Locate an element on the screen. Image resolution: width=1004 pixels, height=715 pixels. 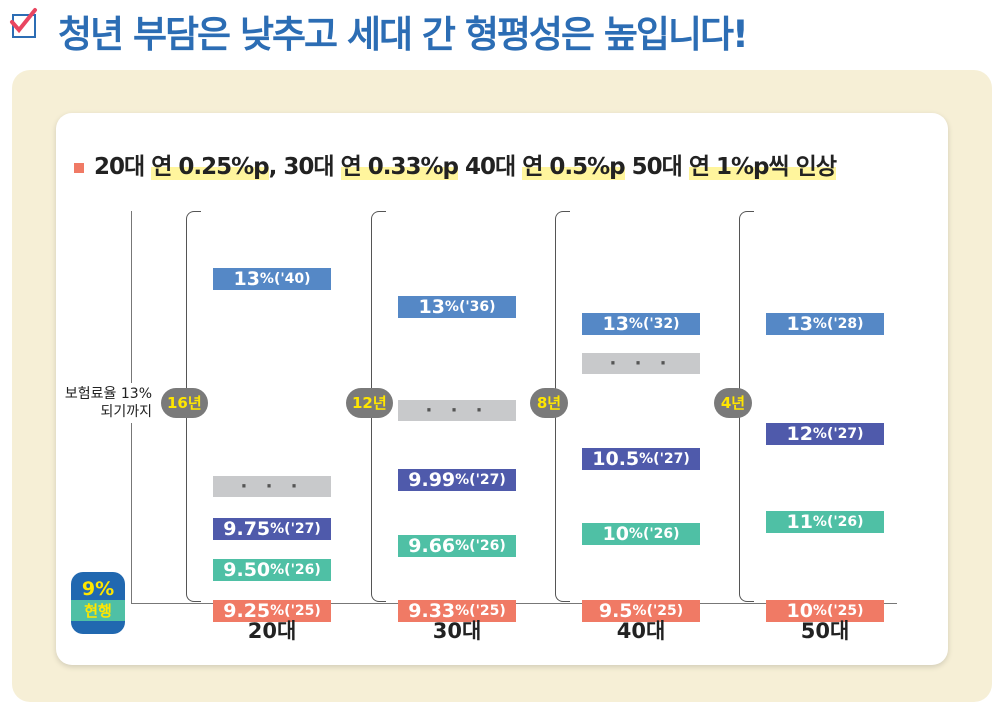
bar-segment: 12% ('27) is located at coordinates (825, 434).